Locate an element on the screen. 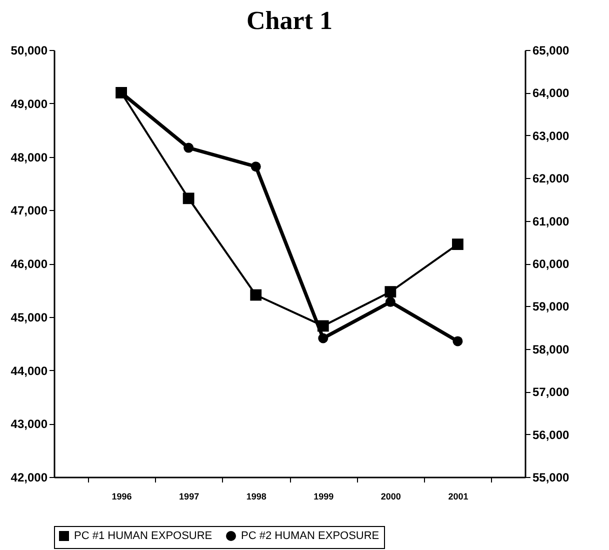 The image size is (609, 550). y2-tick-label: 61,000 is located at coordinates (551, 221).